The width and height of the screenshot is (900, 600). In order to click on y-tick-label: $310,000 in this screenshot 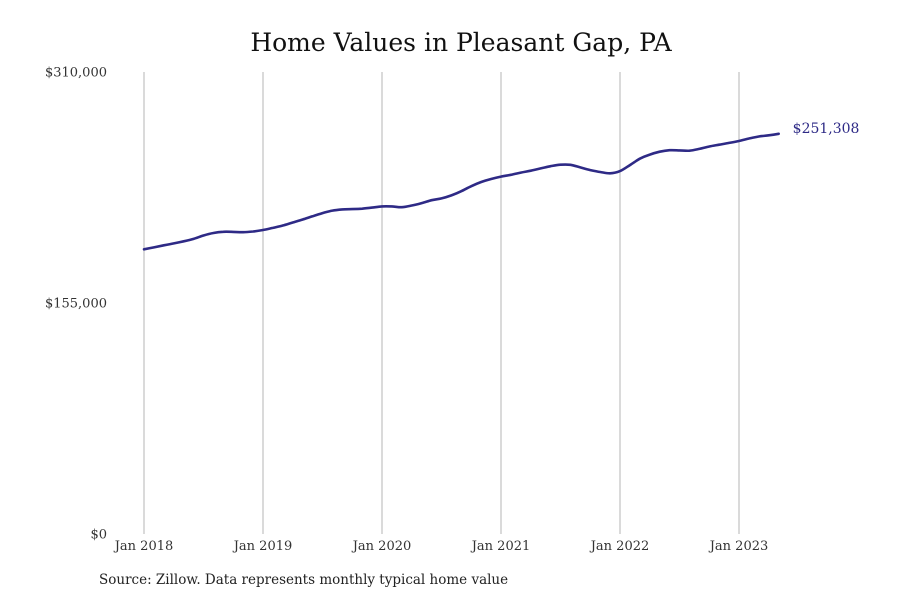, I will do `click(76, 73)`.